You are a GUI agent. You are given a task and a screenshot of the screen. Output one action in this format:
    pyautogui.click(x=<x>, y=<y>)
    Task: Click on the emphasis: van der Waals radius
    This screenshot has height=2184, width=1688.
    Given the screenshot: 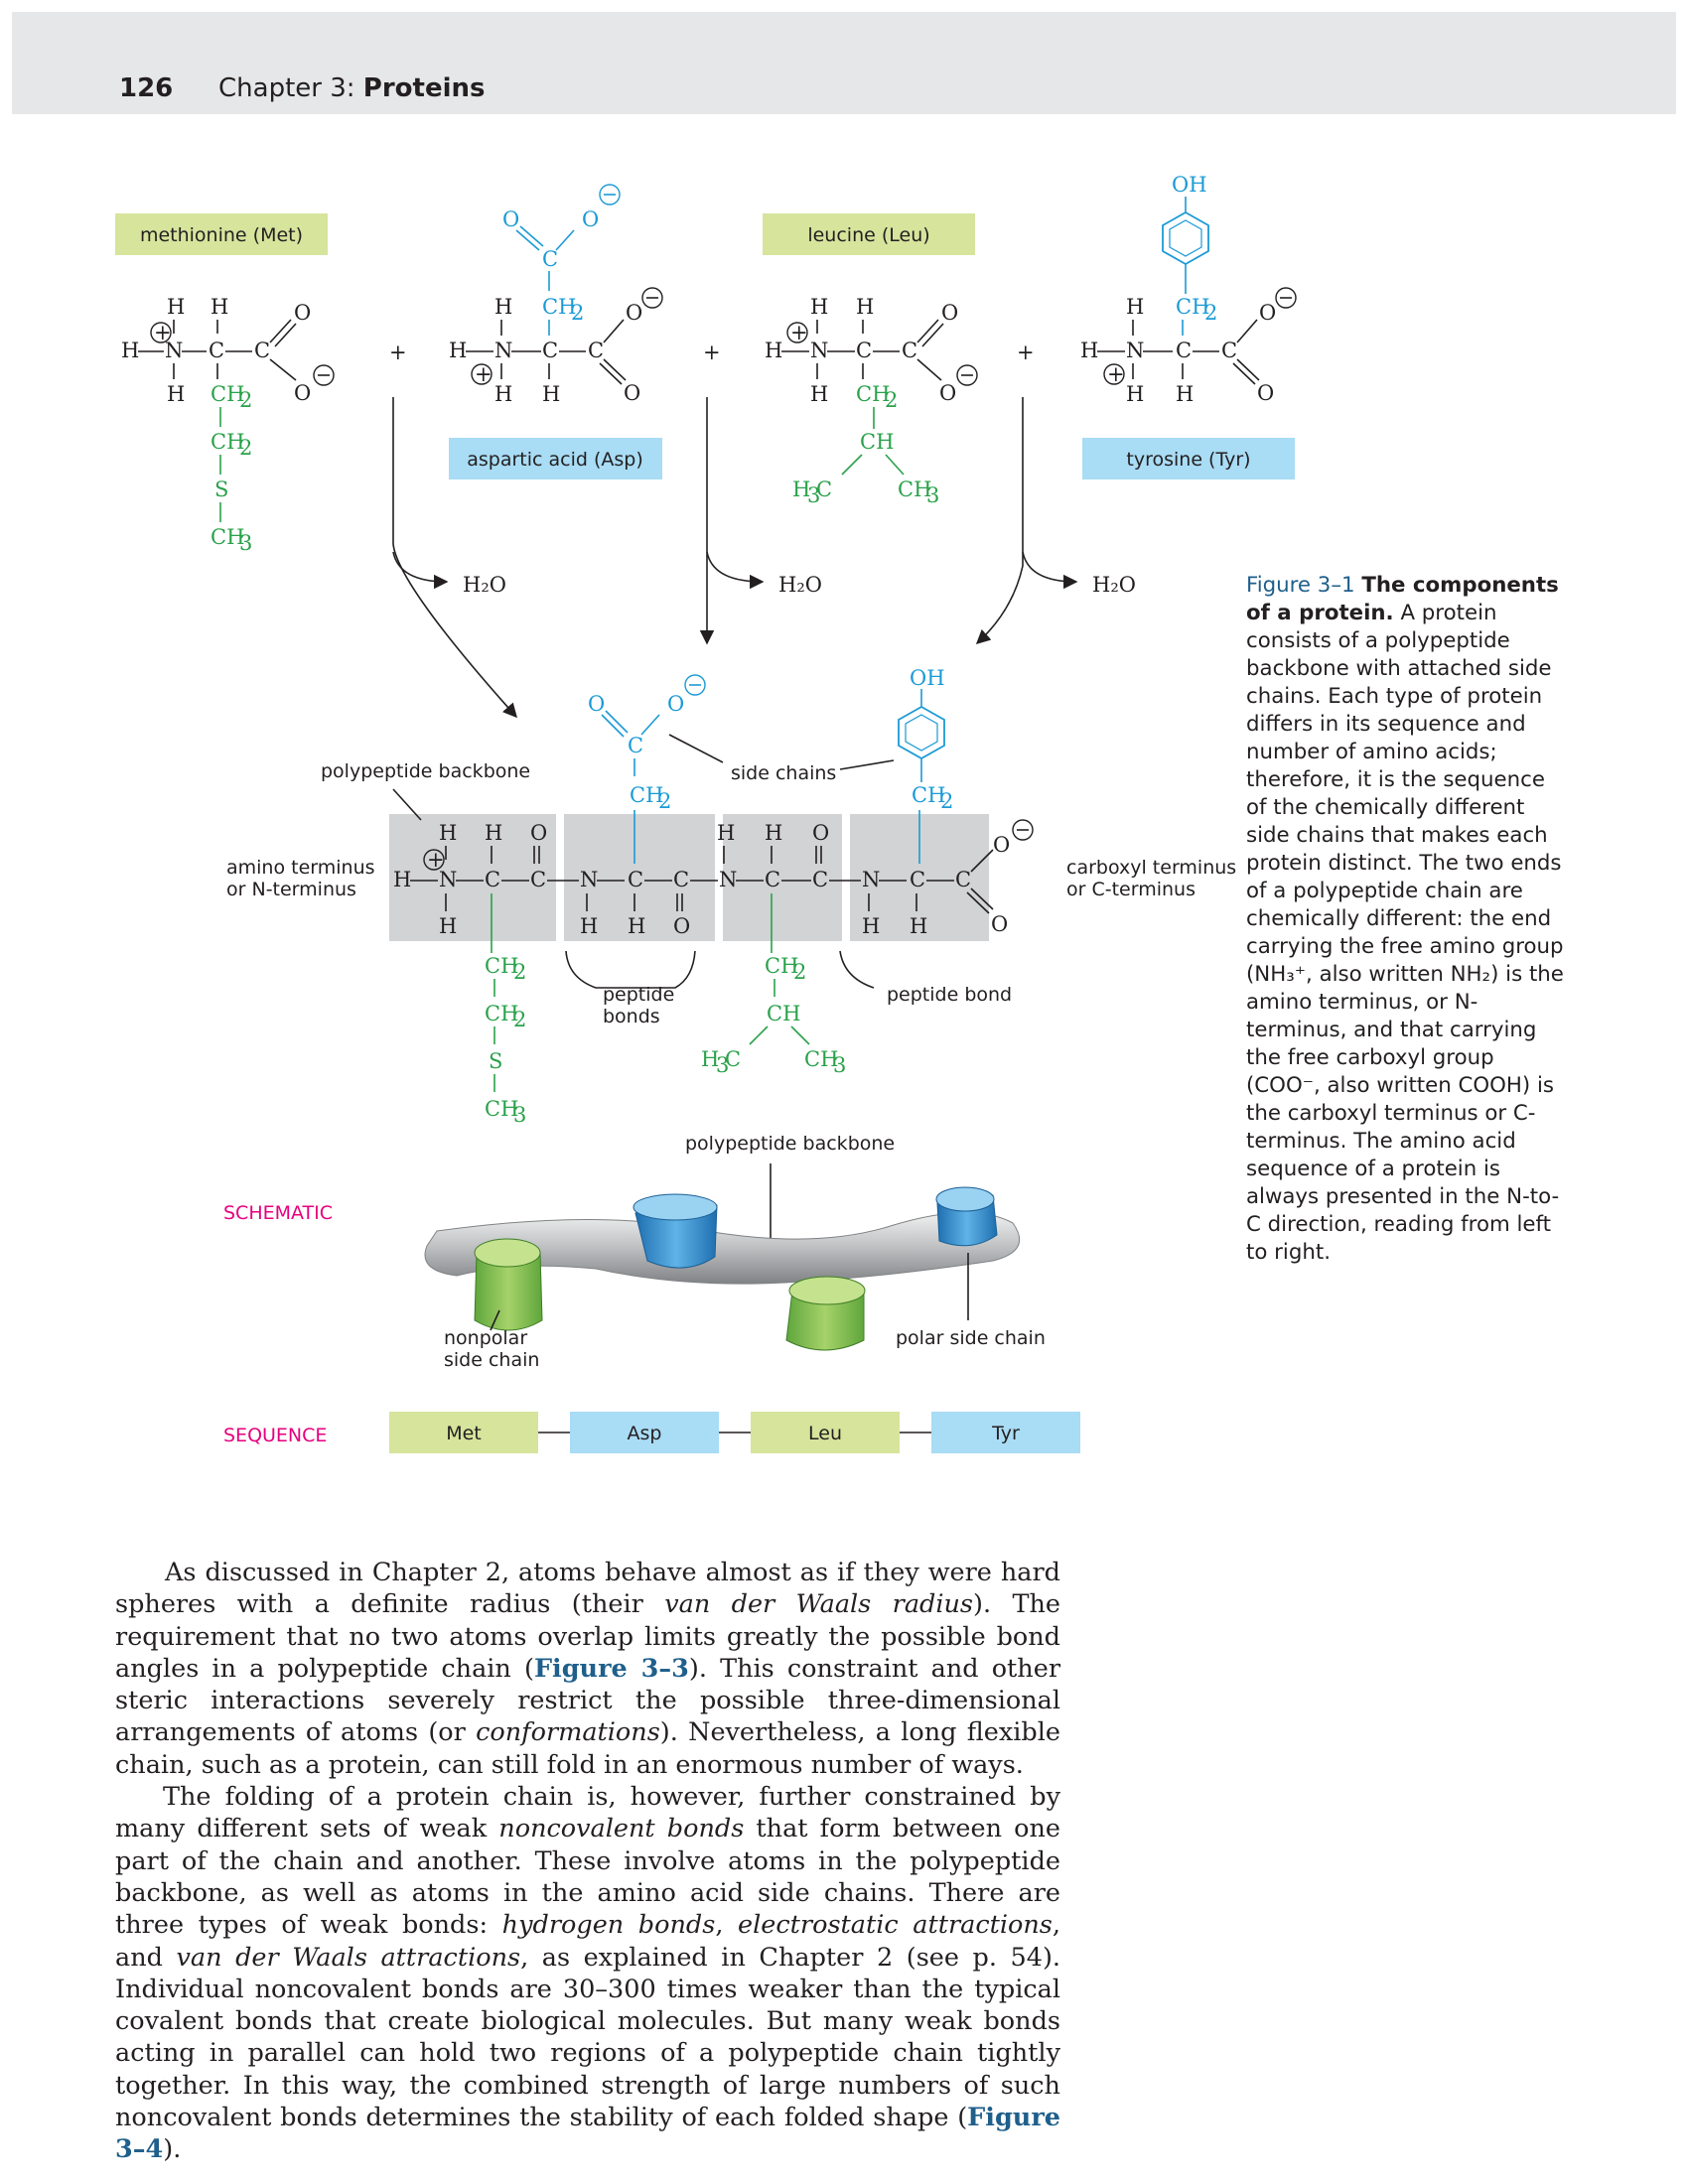 What is the action you would take?
    pyautogui.click(x=819, y=1604)
    